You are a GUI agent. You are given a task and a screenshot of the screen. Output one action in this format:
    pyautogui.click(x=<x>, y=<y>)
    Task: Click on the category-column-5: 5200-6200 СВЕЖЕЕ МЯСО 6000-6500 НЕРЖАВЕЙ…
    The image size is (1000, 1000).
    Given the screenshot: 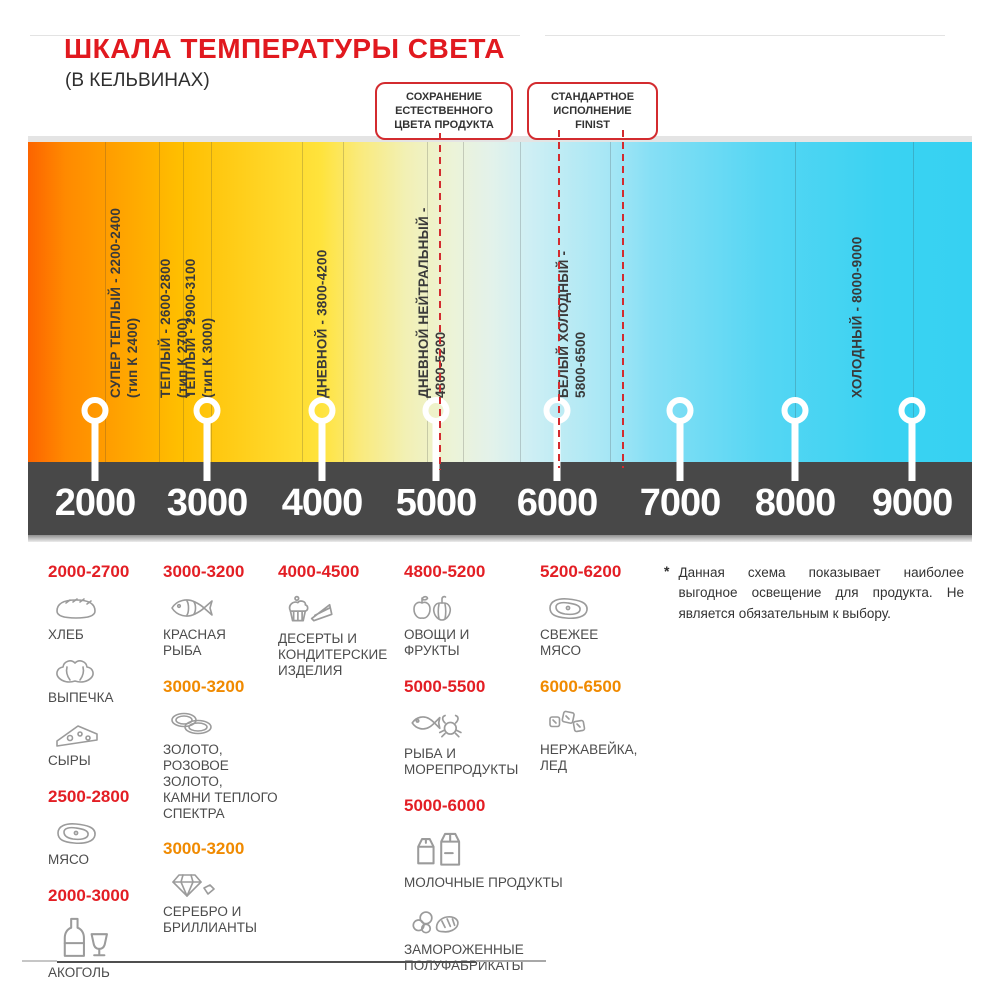 What is the action you would take?
    pyautogui.click(x=600, y=677)
    